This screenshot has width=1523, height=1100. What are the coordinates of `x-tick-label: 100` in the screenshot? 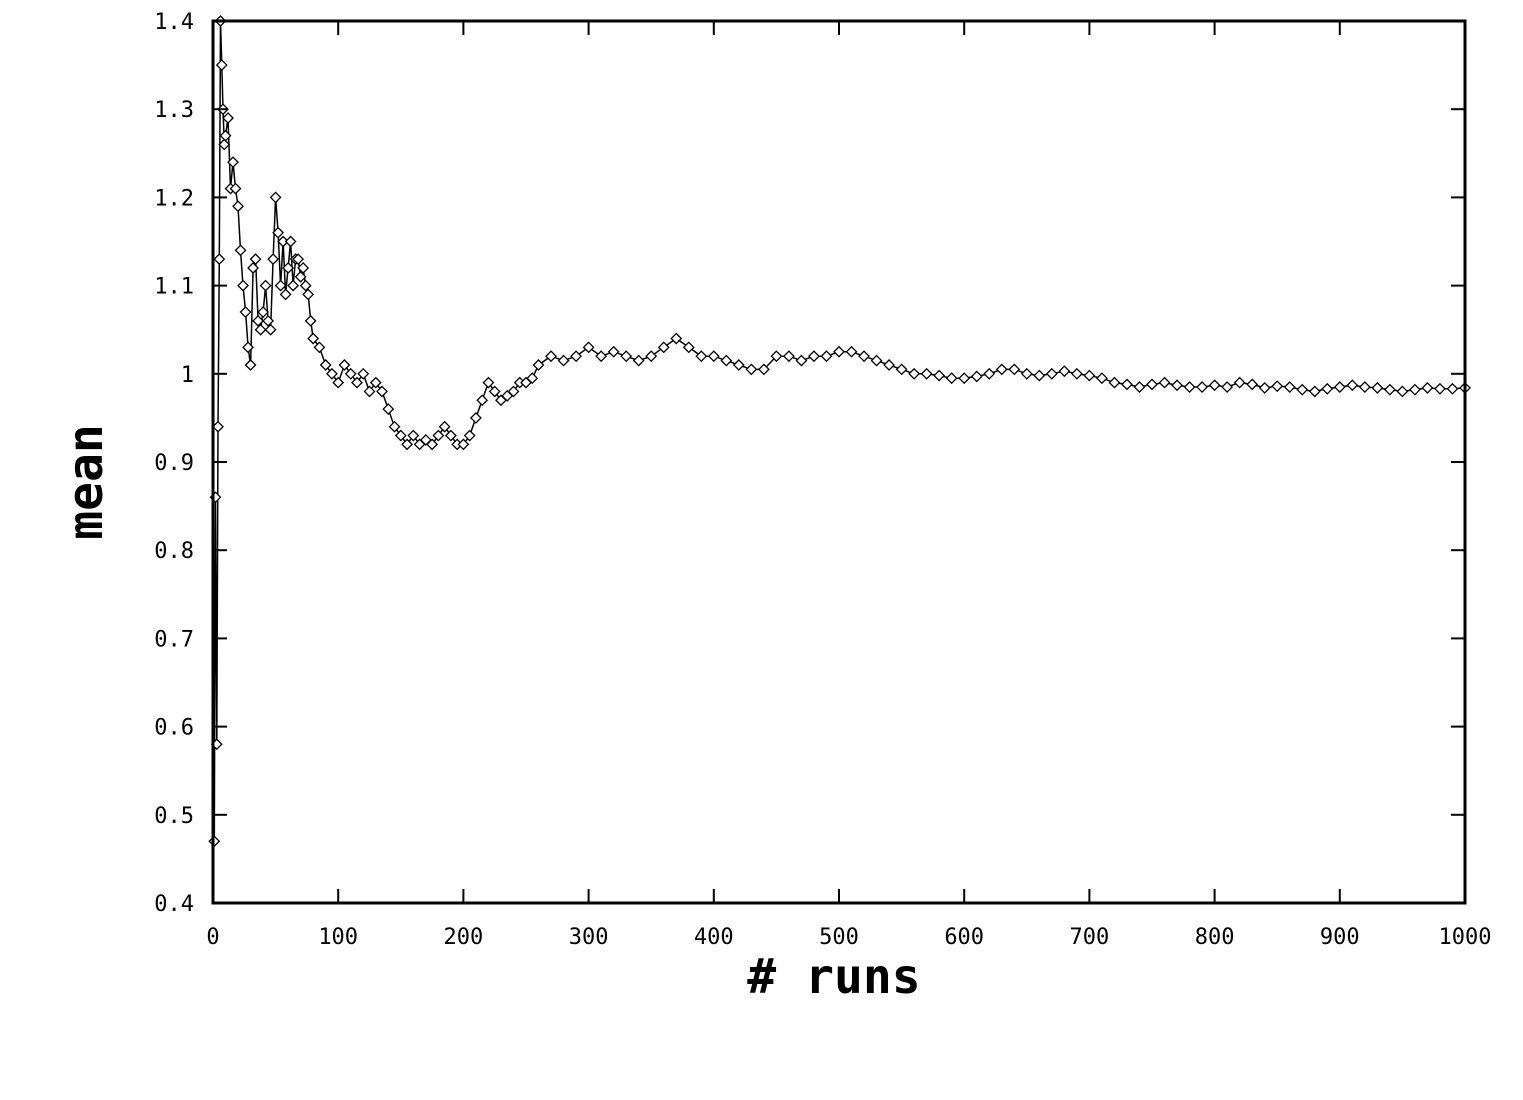 It's located at (338, 937).